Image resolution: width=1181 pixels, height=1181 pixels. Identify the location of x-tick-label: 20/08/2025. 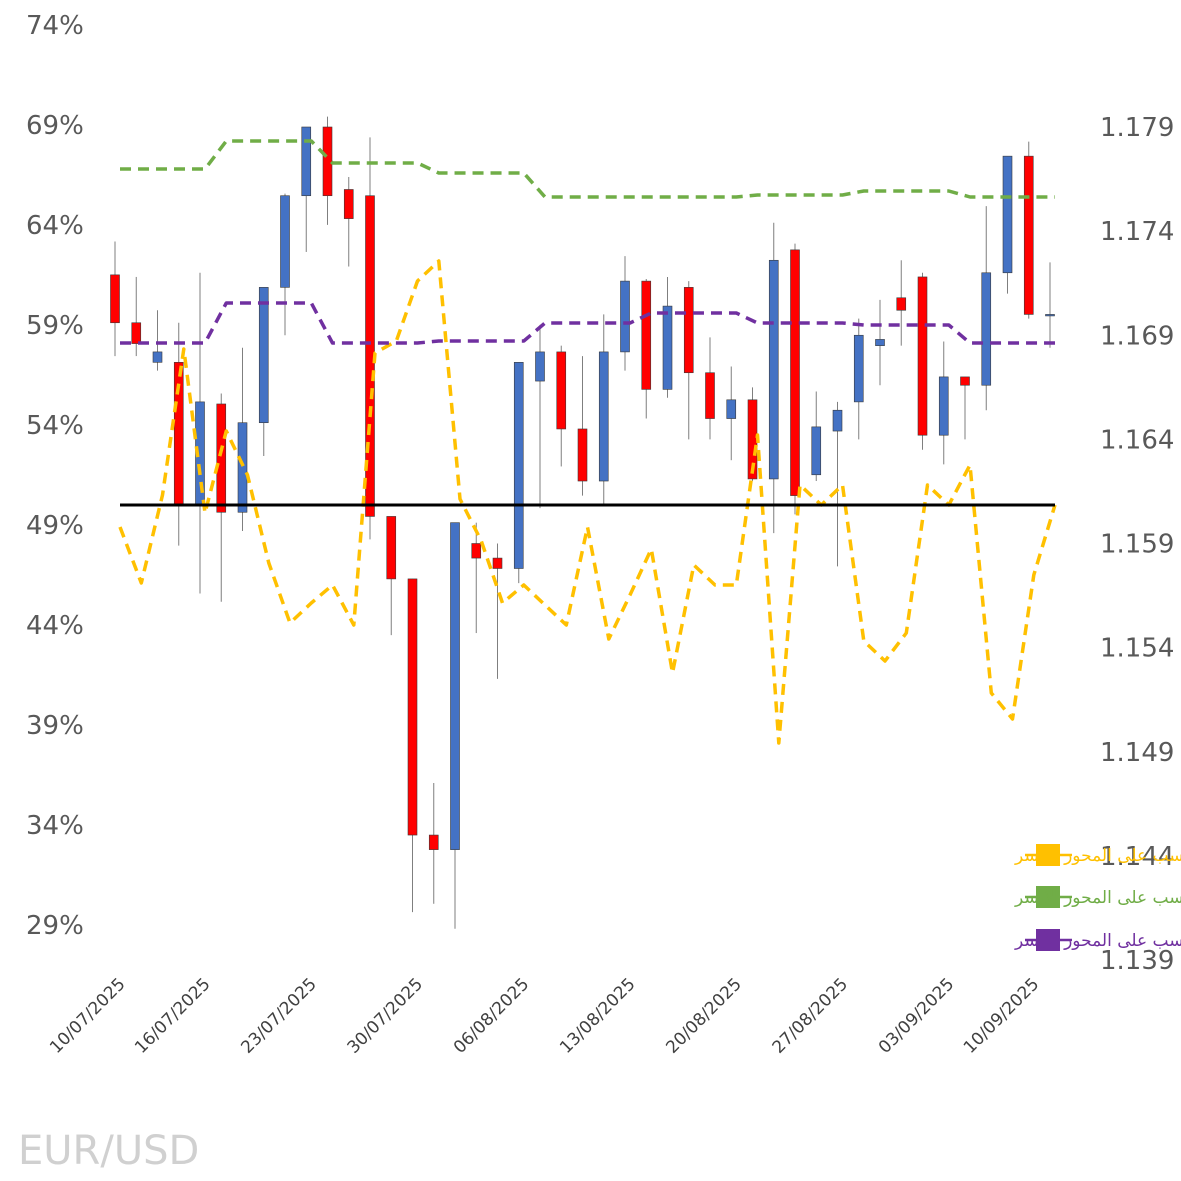
(703, 1015).